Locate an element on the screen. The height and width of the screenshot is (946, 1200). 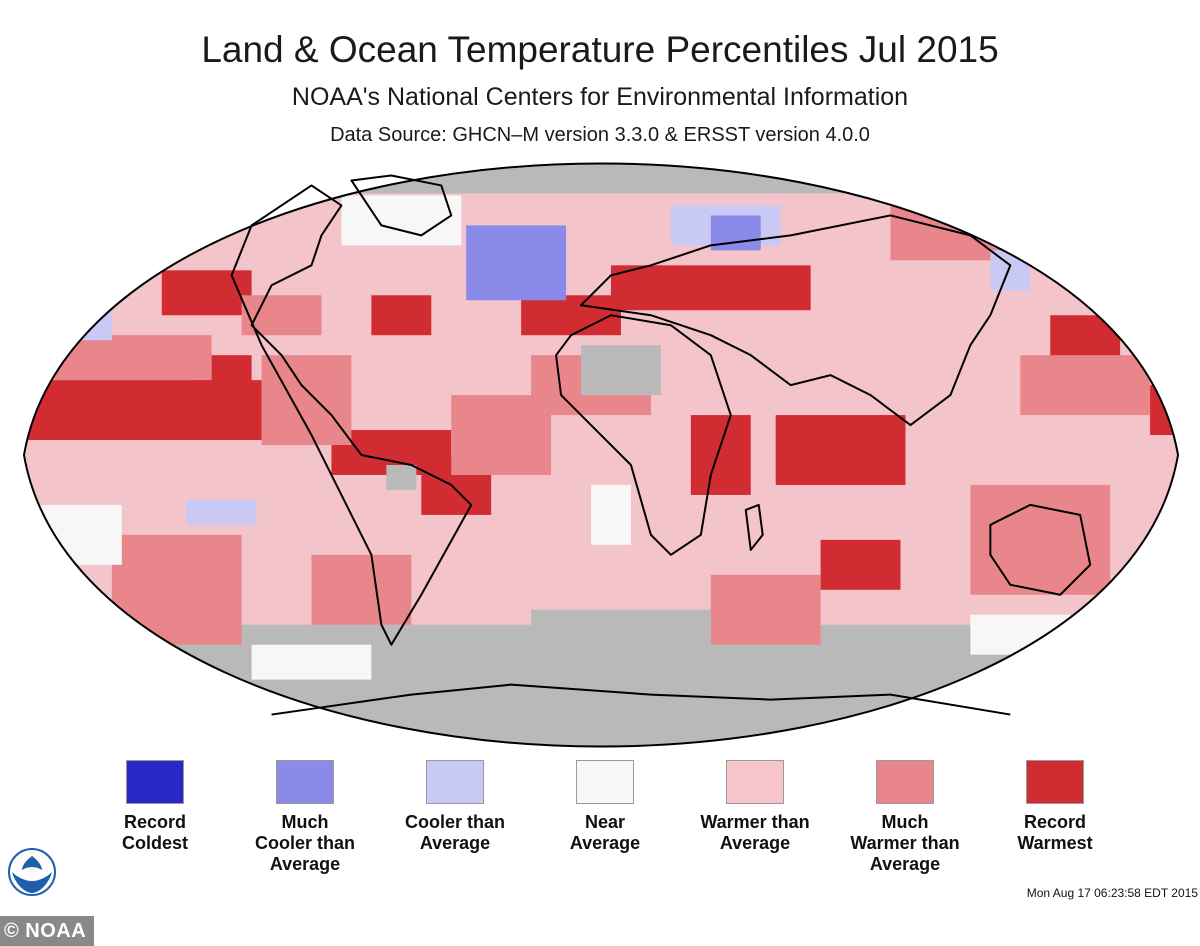
legend-item: Cooler than Average is located at coordinates (455, 807).